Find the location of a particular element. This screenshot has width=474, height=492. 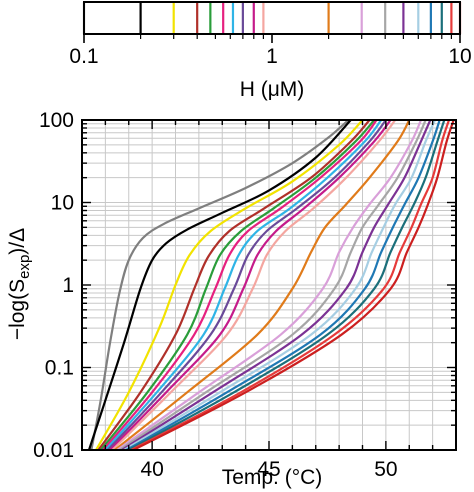

colorbar-tick-label: 1 is located at coordinates (272, 56).